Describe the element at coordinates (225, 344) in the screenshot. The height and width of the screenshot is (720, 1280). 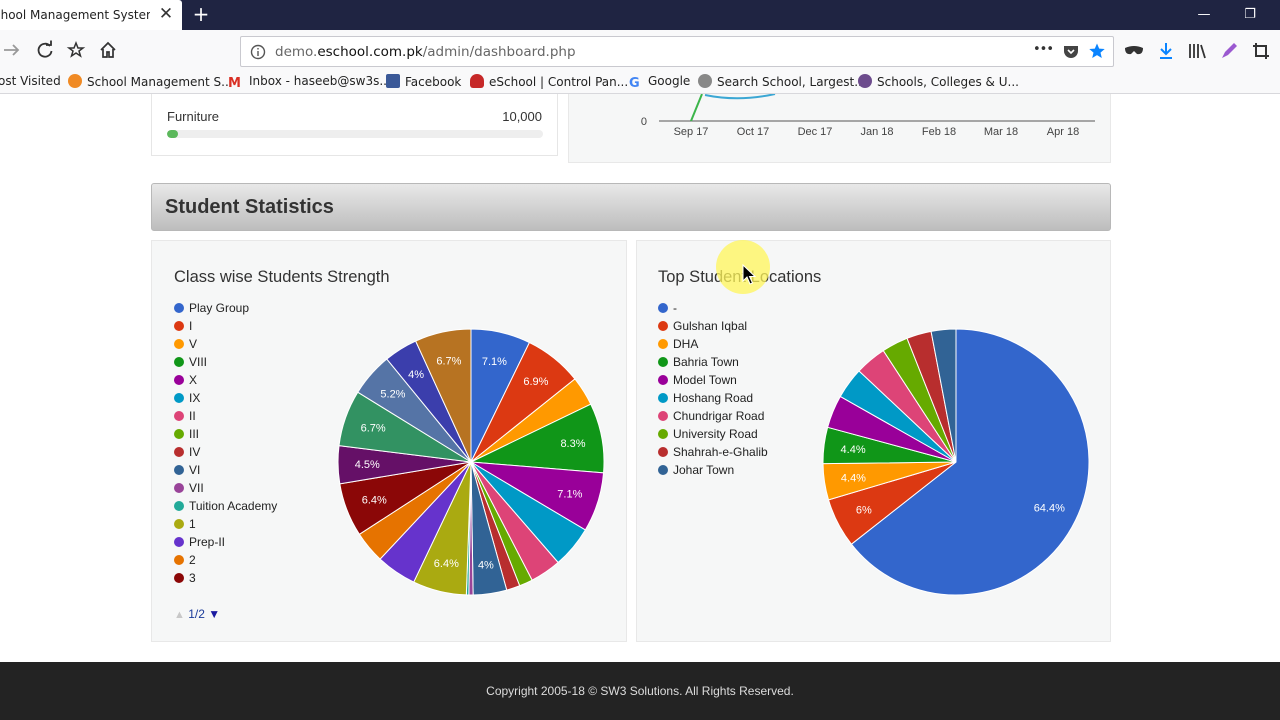
I see `class-legend-item: V` at that location.